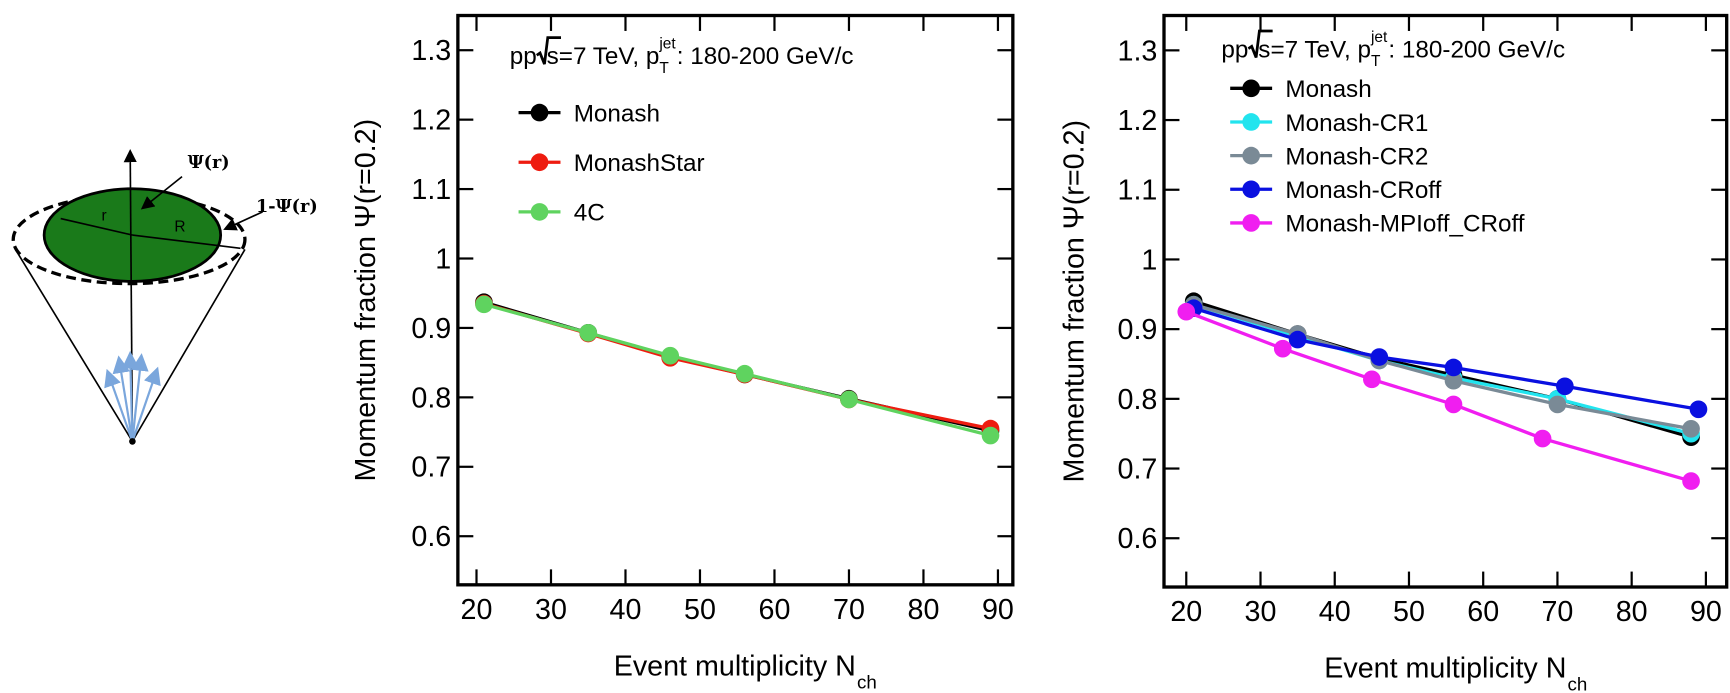  I want to click on legend-label: Monash-CR2, so click(1356, 156).